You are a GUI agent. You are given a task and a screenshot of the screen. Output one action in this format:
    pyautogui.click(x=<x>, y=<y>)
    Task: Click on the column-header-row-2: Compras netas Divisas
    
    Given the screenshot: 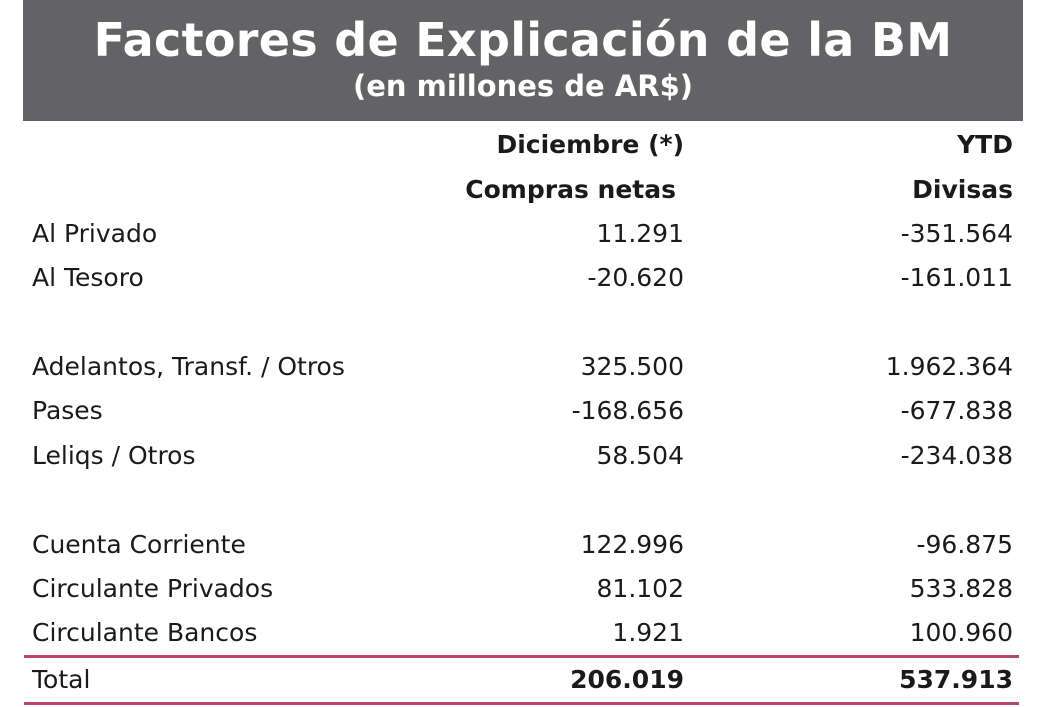 What is the action you would take?
    pyautogui.click(x=520, y=190)
    